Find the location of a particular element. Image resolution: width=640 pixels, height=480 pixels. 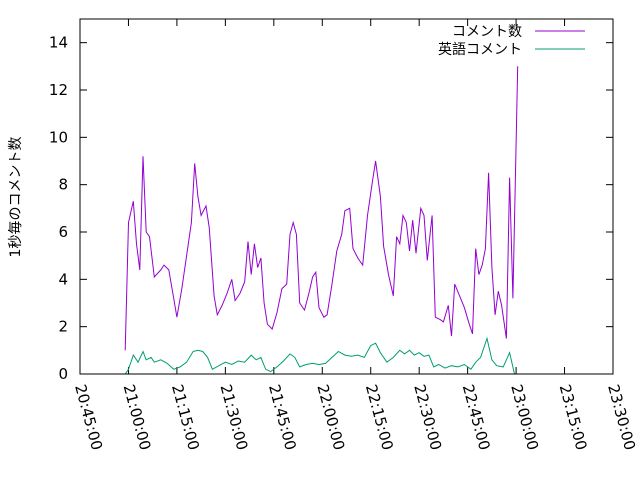

x-tick-label: 22:30:00 is located at coordinates (427, 417).